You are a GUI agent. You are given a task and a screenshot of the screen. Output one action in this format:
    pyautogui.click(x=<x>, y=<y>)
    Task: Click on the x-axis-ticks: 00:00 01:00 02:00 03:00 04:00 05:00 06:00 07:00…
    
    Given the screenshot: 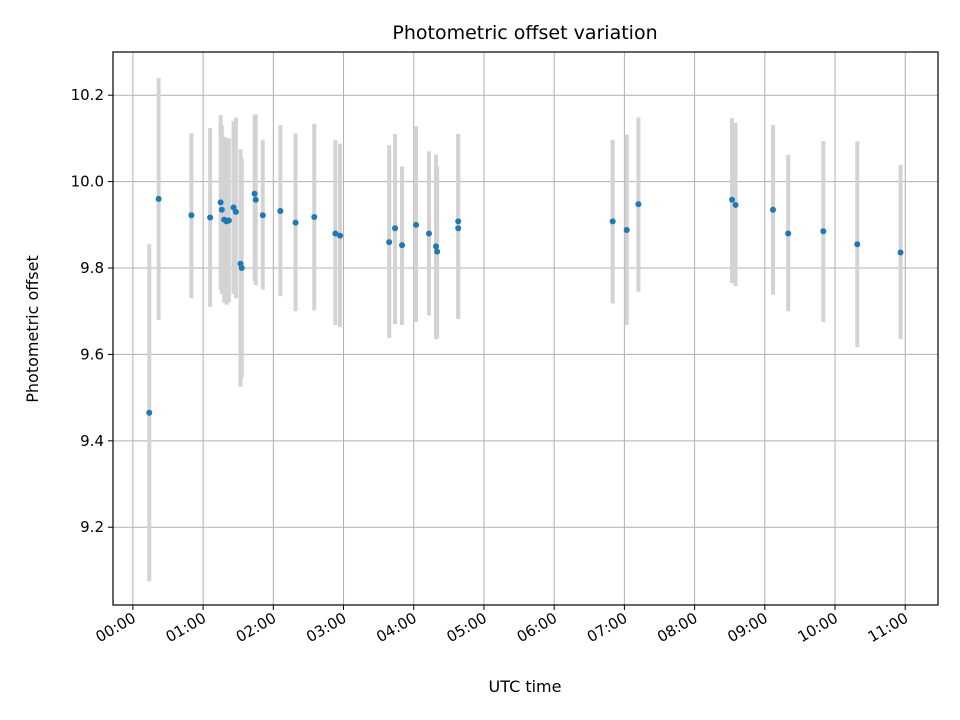 What is the action you would take?
    pyautogui.click(x=501, y=625)
    